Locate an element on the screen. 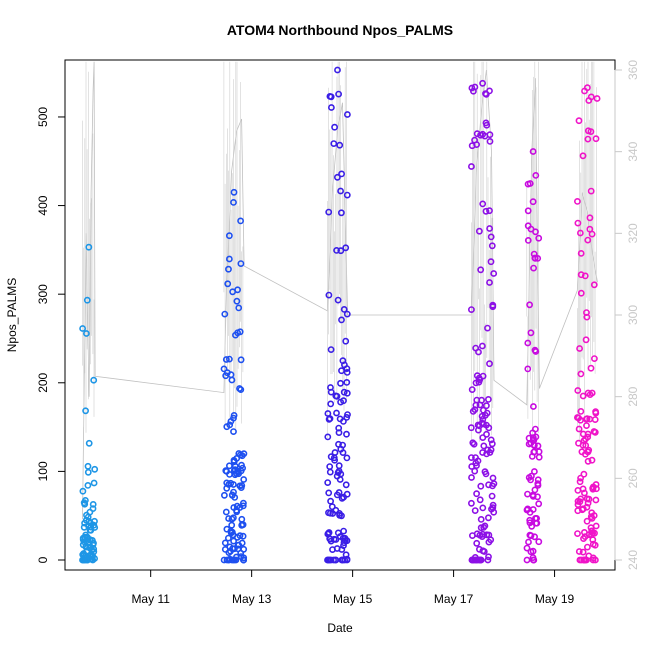  secondary-line-hatching is located at coordinates (337, 249).